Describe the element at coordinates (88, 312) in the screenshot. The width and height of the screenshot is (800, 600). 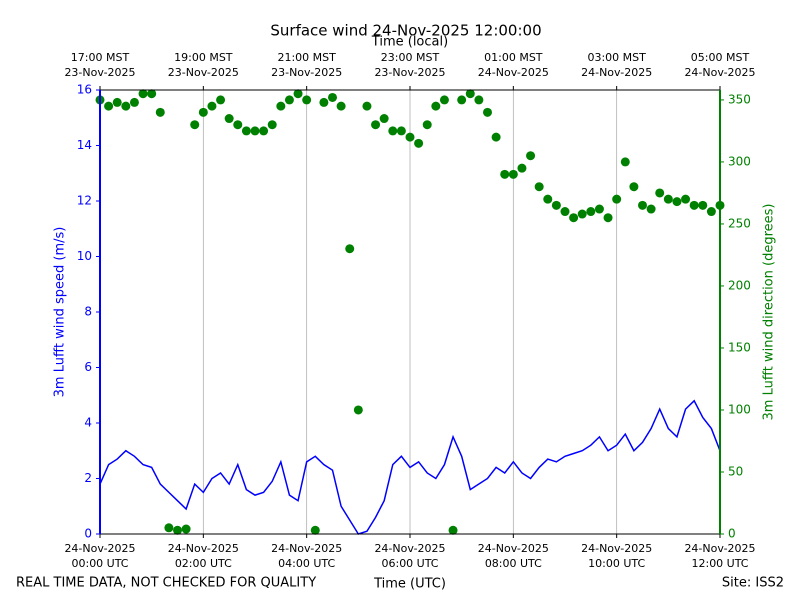
I see `y-tick-label: 8` at that location.